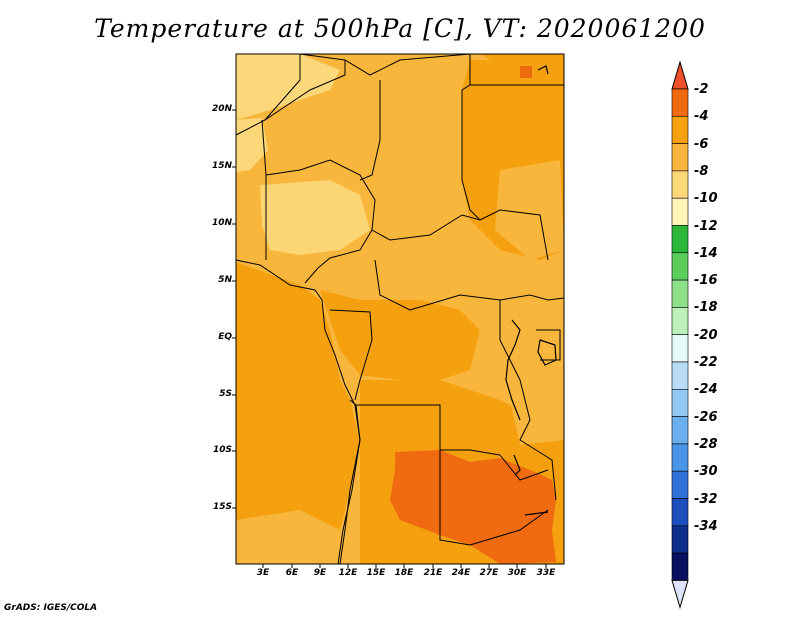 The image size is (800, 618). Describe the element at coordinates (288, 87) in the screenshot. I see `cool-region-northwest` at that location.